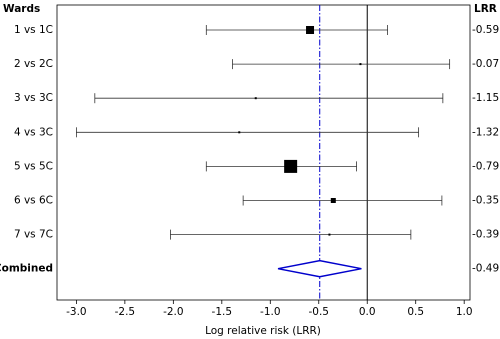  What do you see at coordinates (173, 312) in the screenshot?
I see `x-tick-label: -2.0` at bounding box center [173, 312].